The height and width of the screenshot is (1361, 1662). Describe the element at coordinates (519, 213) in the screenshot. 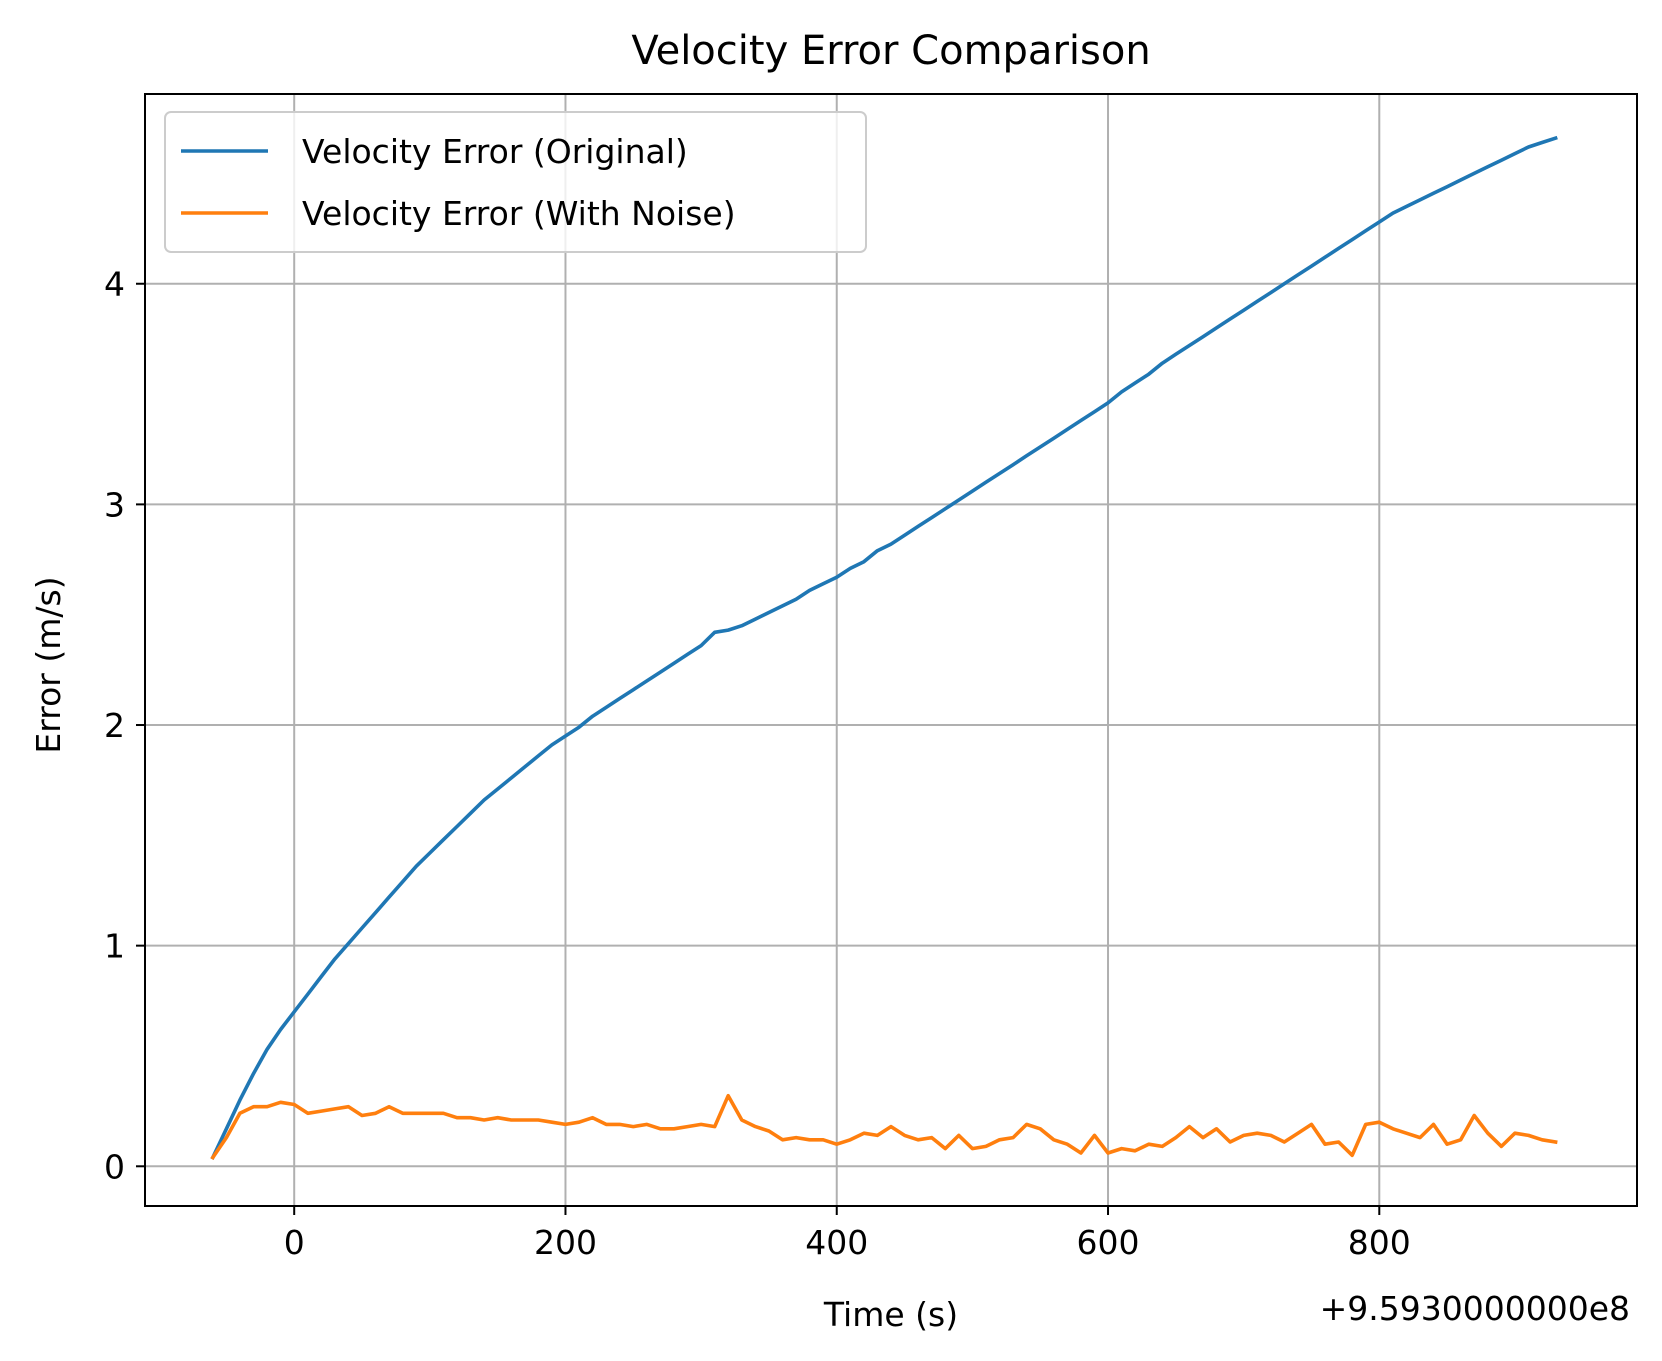

I see `legend-label: Velocity Error (With Noise)` at that location.